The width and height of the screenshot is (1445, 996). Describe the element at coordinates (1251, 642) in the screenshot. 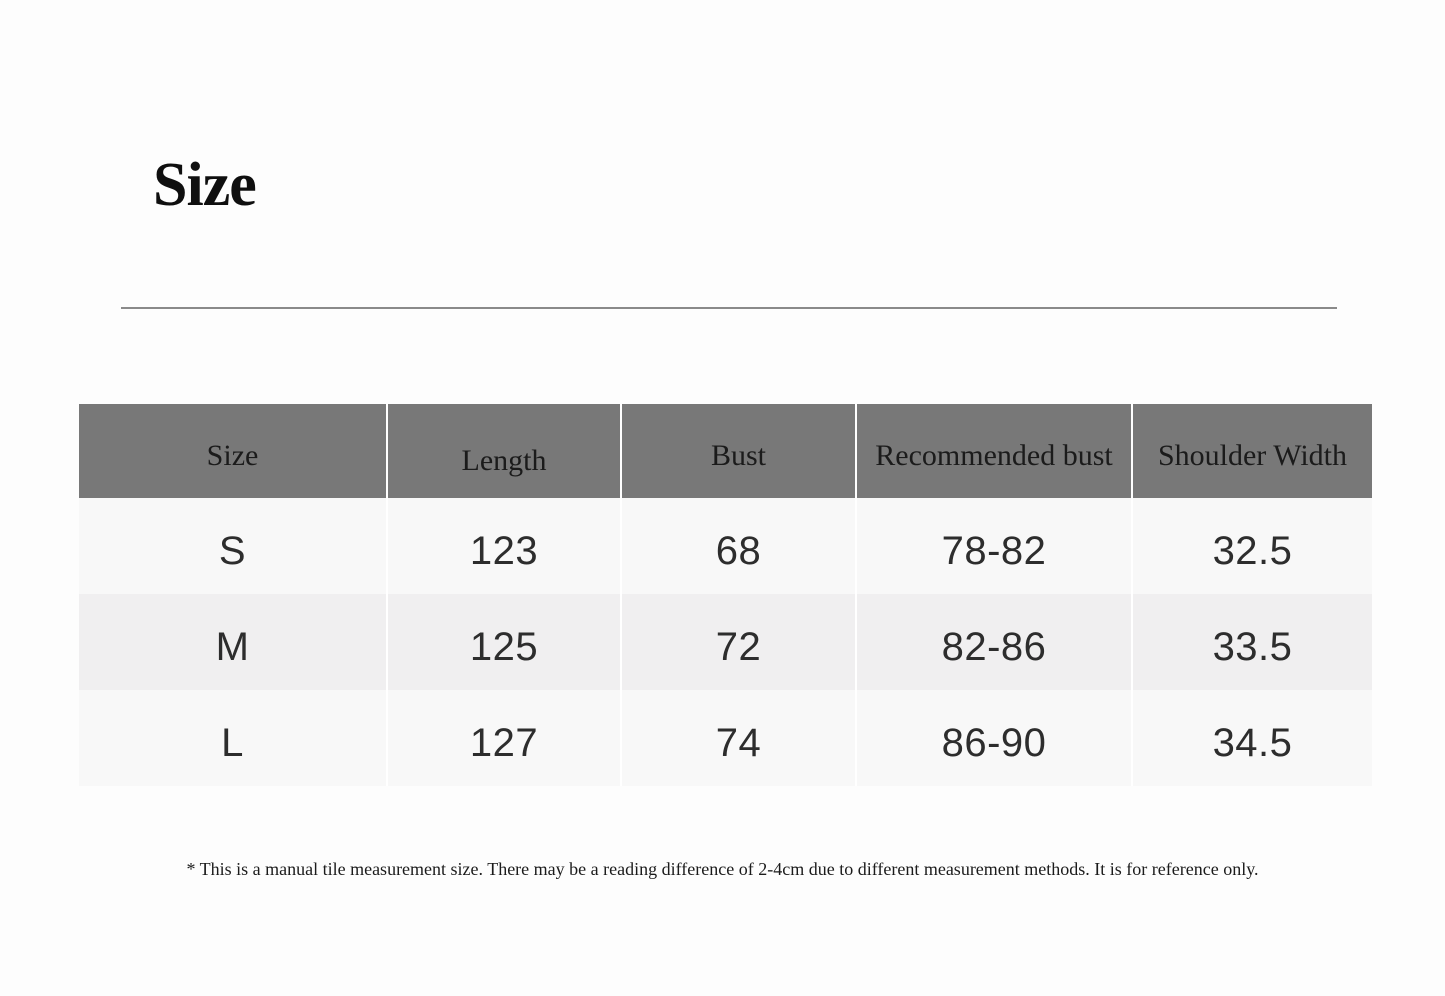

I see `cell-shoulder-width: 33.5` at that location.